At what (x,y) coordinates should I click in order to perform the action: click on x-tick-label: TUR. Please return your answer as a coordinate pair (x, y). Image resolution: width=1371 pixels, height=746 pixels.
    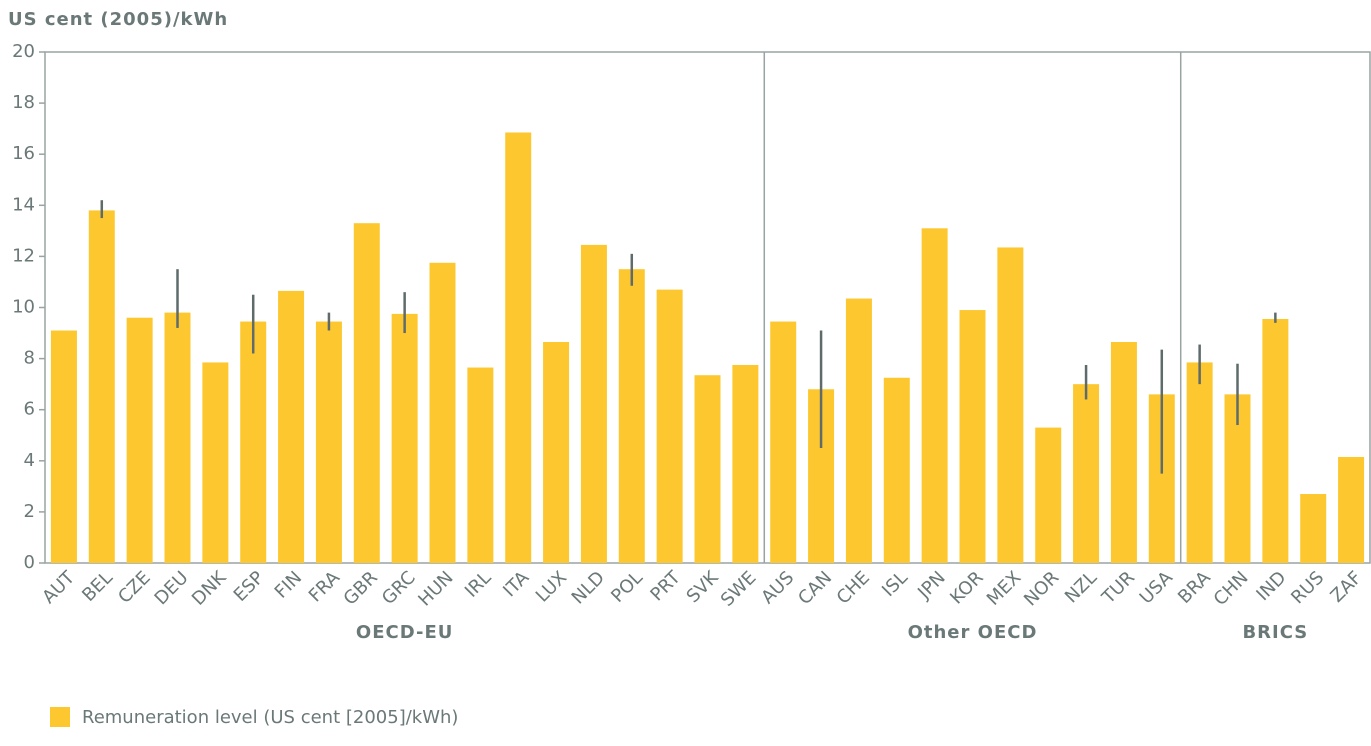
    Looking at the image, I should click on (1118, 587).